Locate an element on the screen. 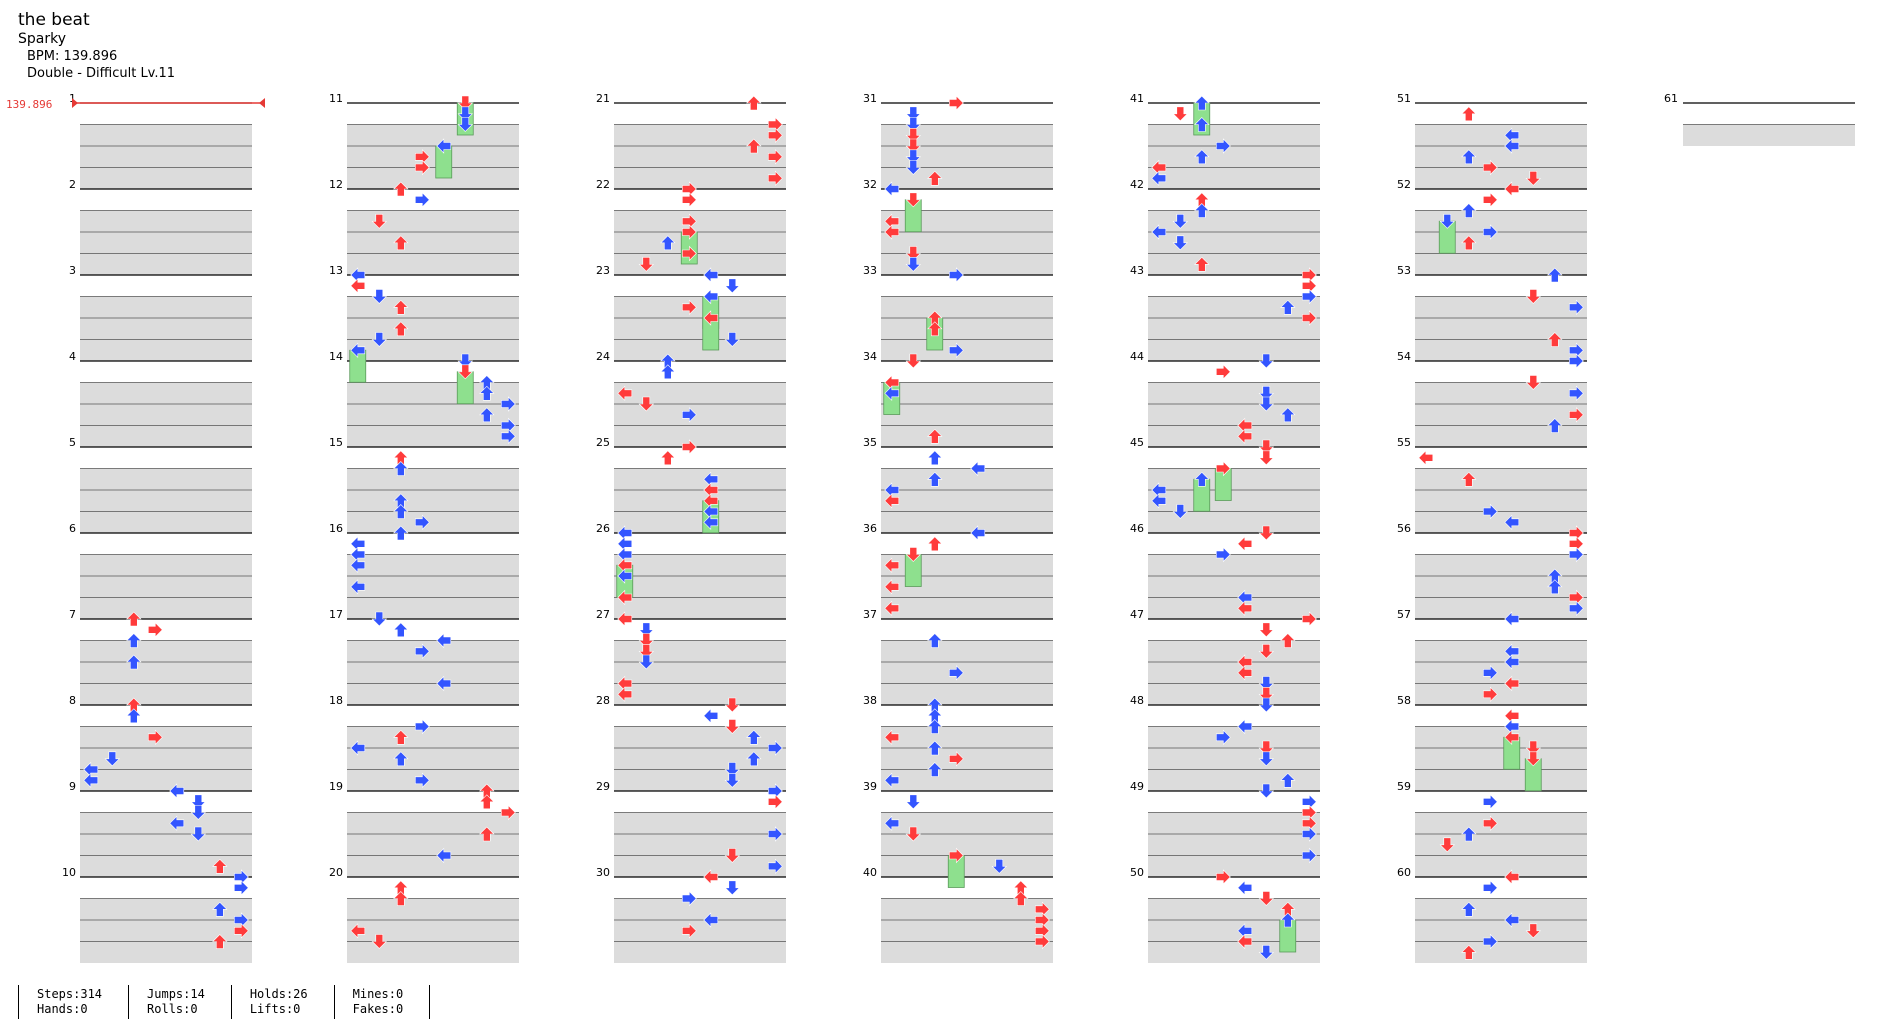  measure-50: 50 is located at coordinates (1225, 914).